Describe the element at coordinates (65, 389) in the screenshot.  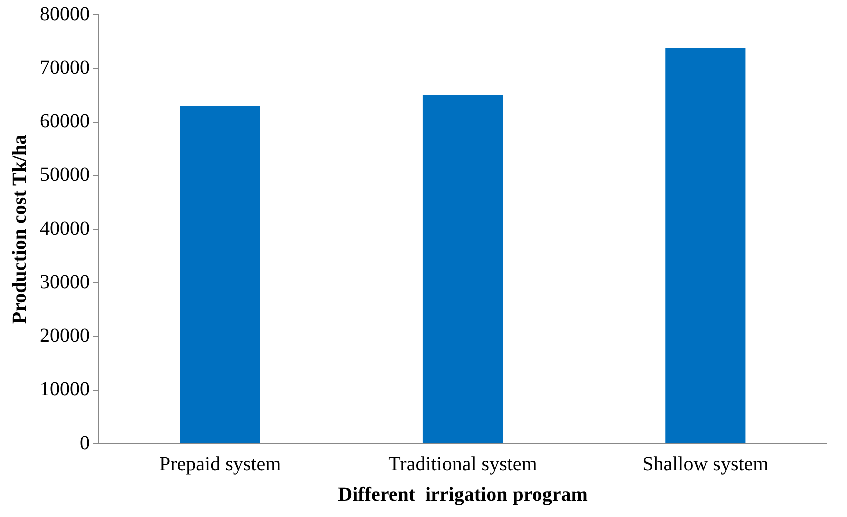
I see `y-tick-label: 10000` at that location.